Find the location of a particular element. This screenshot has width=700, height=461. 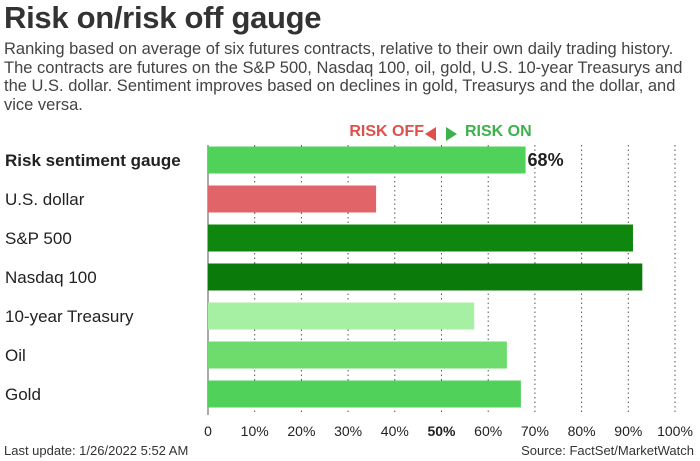

x-tick-label: 80% is located at coordinates (582, 431).